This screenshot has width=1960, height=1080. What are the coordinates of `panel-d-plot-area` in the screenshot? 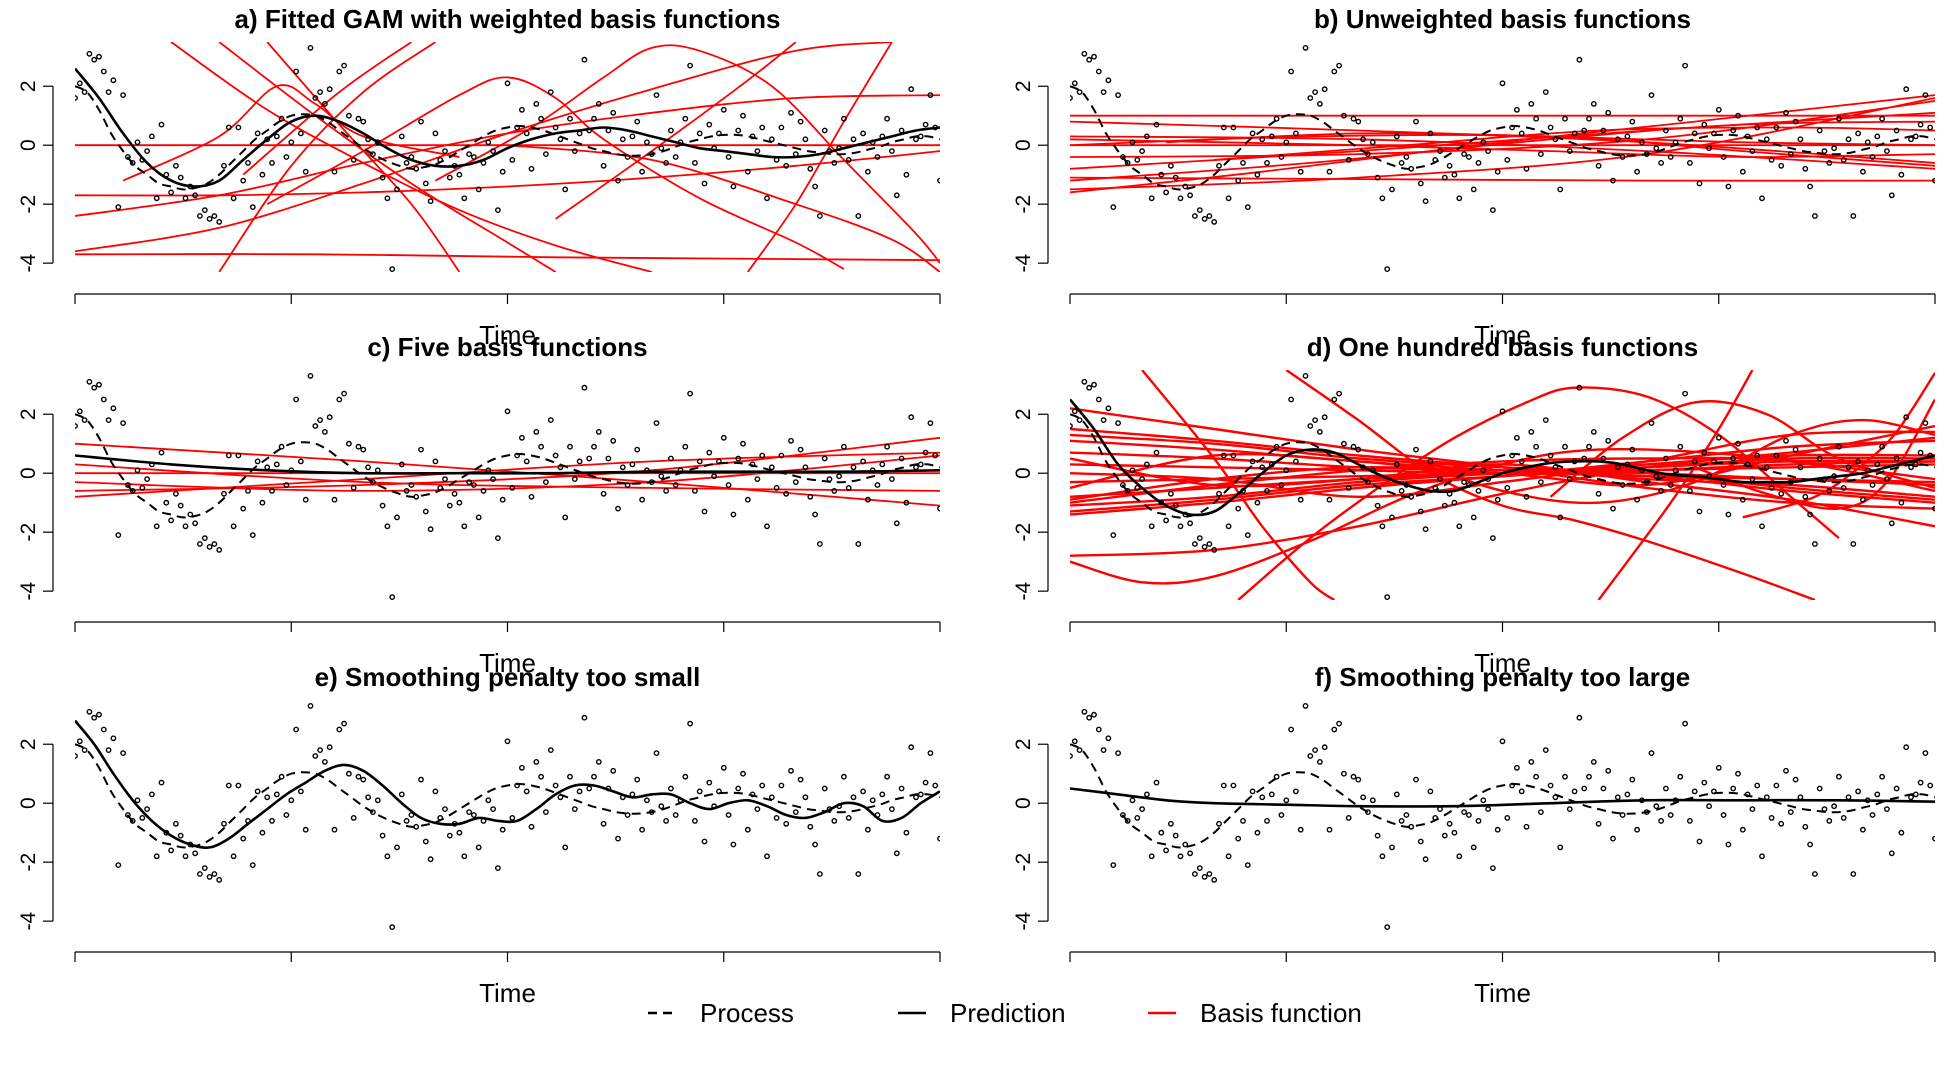 It's located at (1502, 485).